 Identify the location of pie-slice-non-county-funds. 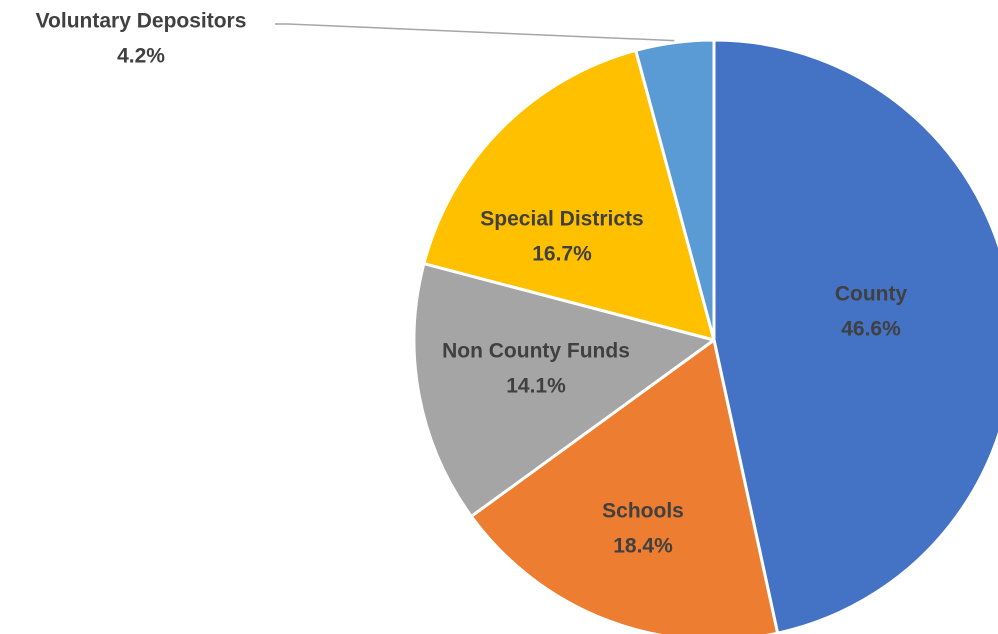
(564, 390).